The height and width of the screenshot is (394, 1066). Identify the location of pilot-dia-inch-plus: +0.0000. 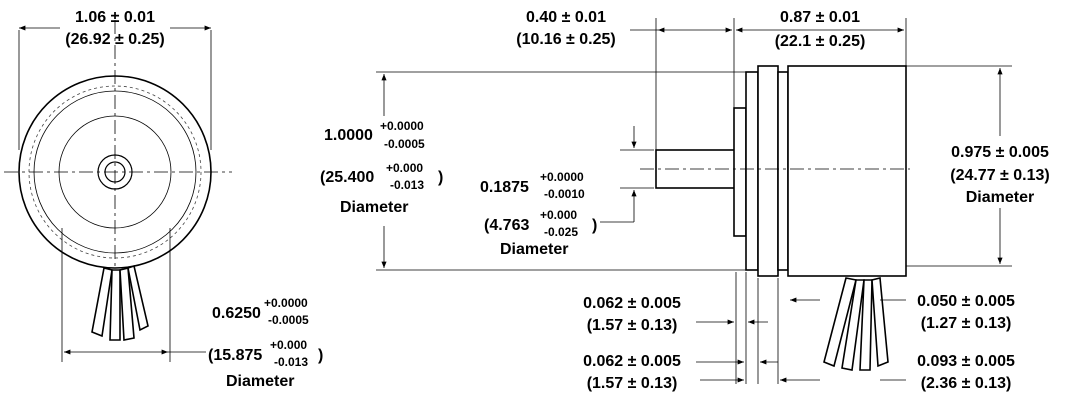
(402, 126).